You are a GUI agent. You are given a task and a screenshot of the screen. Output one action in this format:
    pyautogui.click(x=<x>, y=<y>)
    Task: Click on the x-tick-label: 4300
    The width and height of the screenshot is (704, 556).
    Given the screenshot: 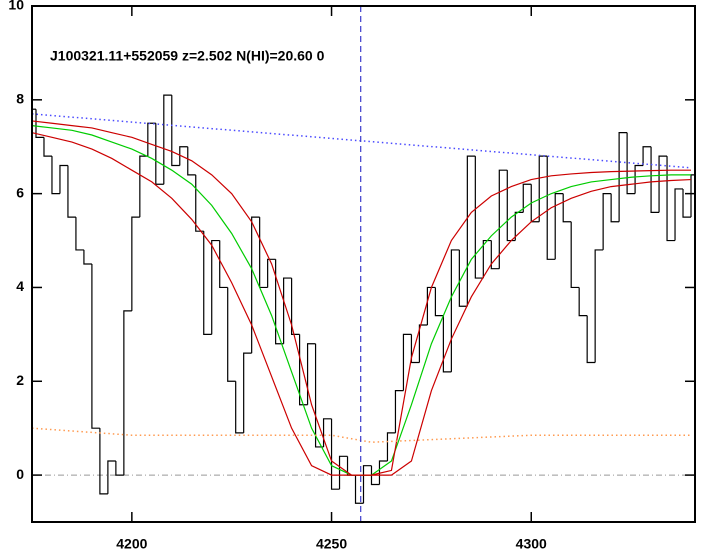 What is the action you would take?
    pyautogui.click(x=531, y=544)
    